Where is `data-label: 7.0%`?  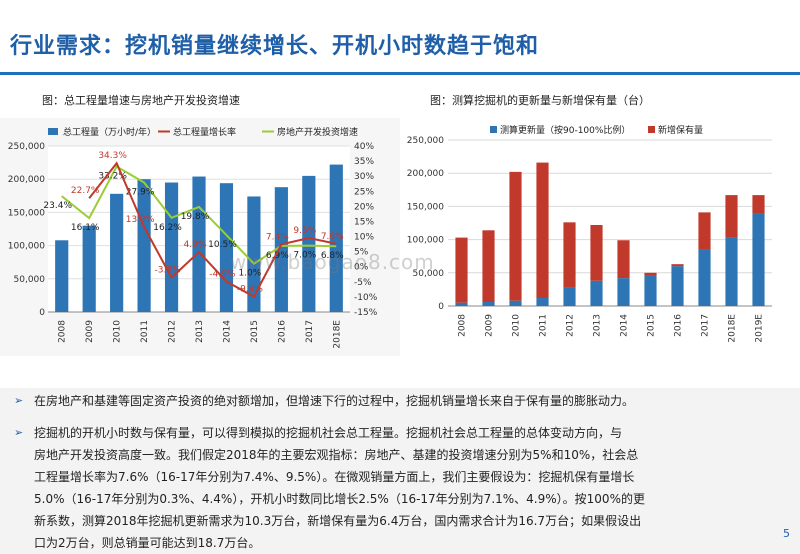 data-label: 7.0% is located at coordinates (304, 256).